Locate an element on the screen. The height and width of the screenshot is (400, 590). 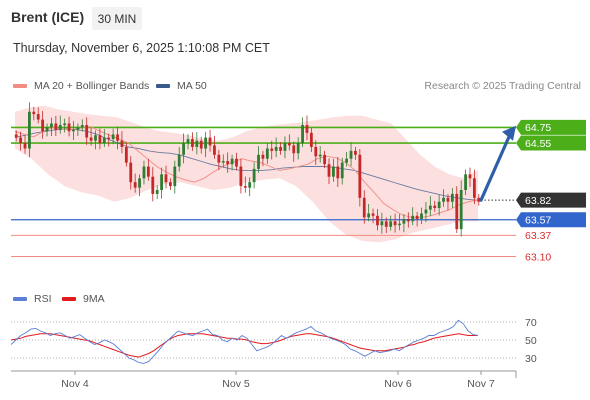
legend-ma20-swatch is located at coordinates (20, 86).